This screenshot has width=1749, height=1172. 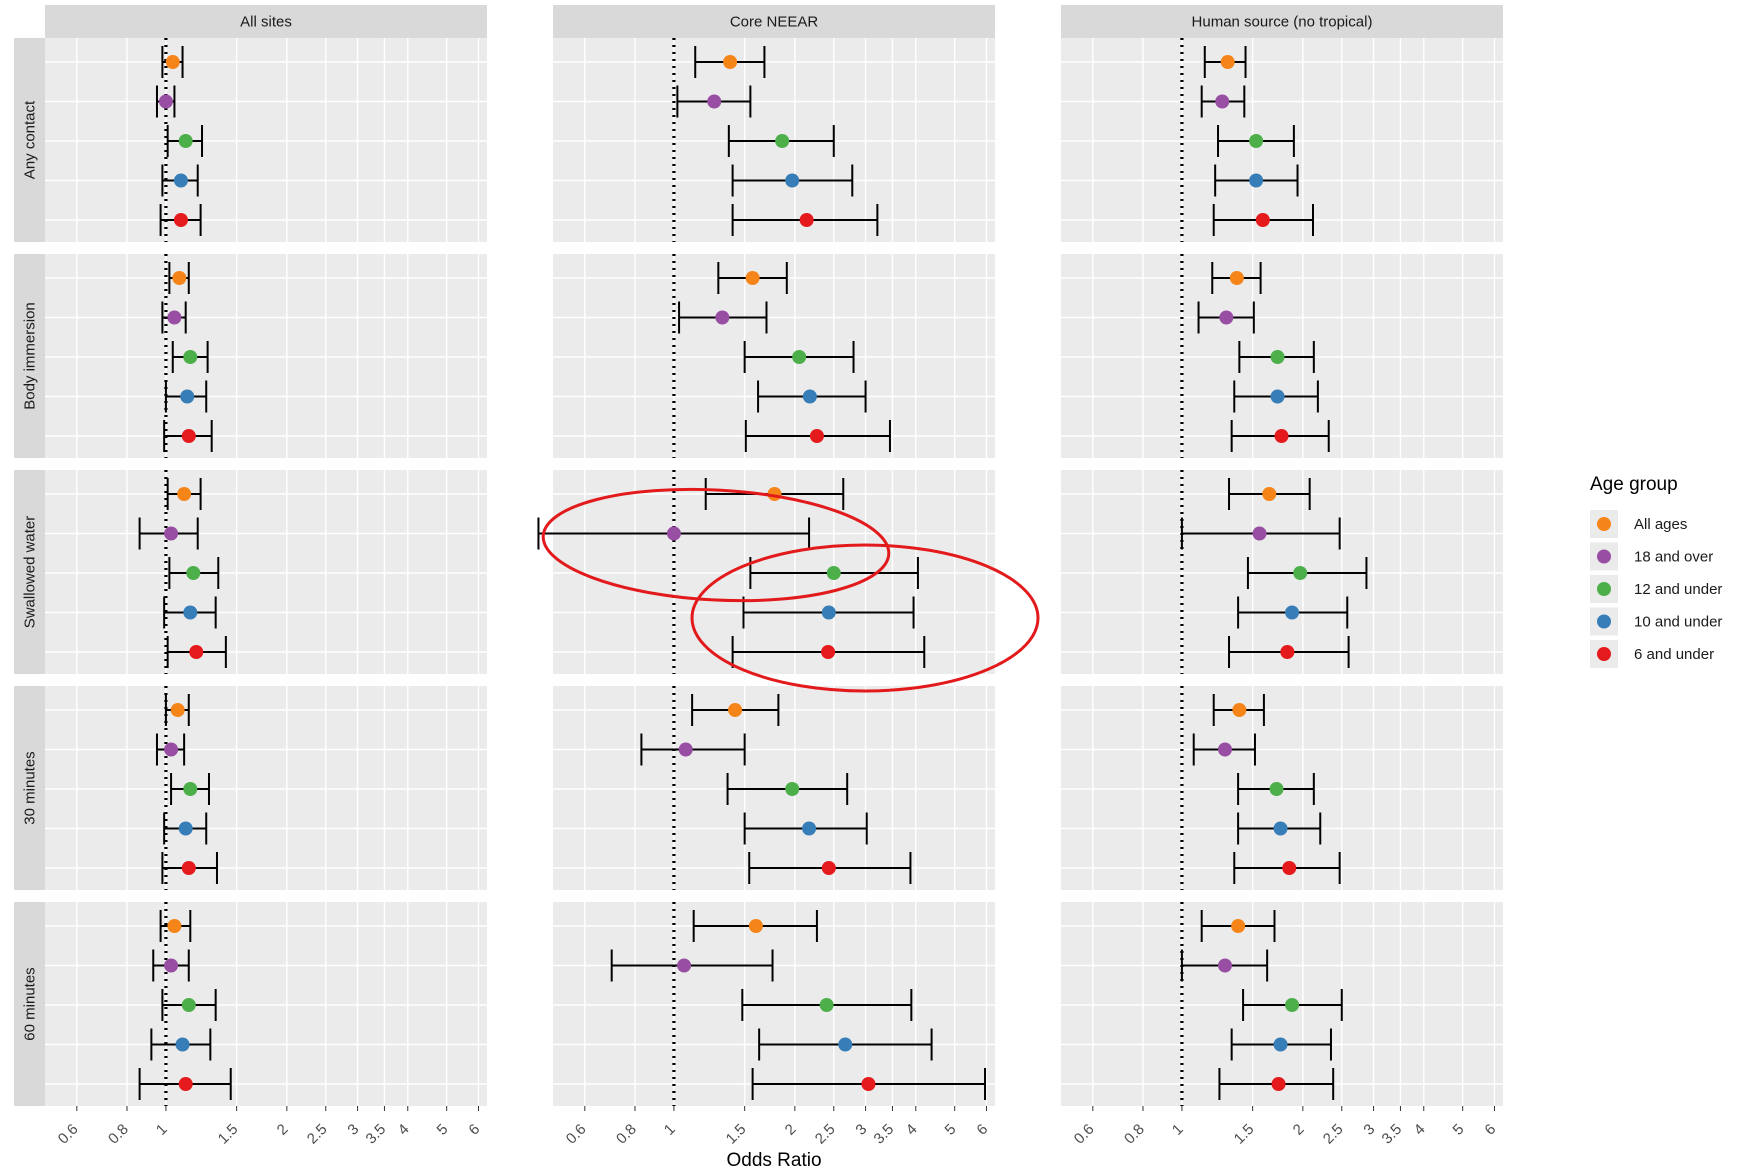 I want to click on x-tick-label: 0.8, so click(x=118, y=1134).